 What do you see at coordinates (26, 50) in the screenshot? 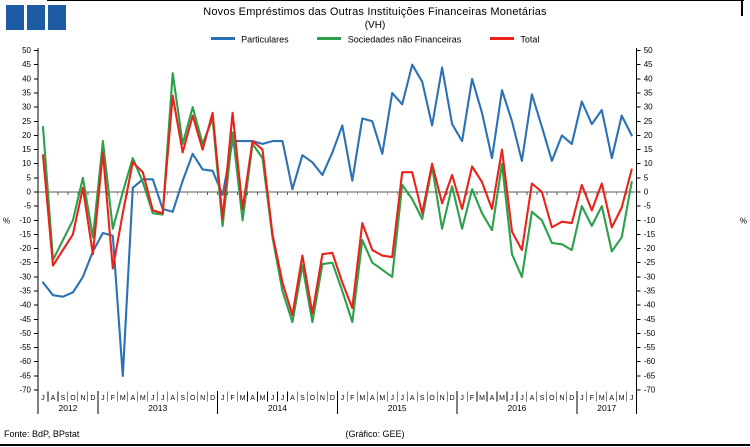
I see `svg-text: 50` at bounding box center [26, 50].